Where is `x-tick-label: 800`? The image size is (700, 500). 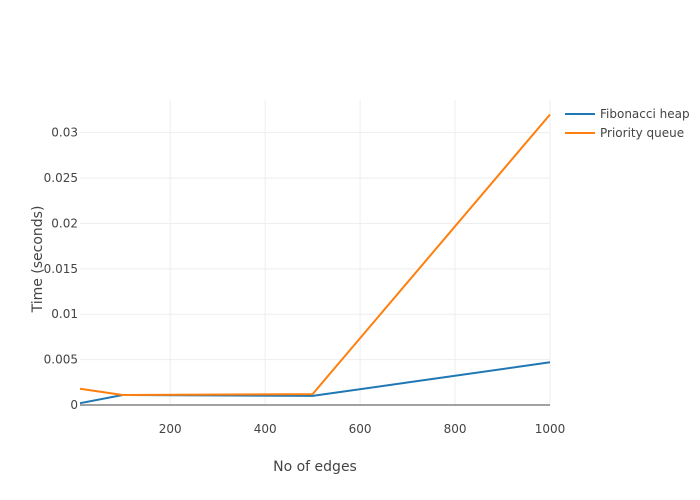
x-tick-label: 800 is located at coordinates (455, 429).